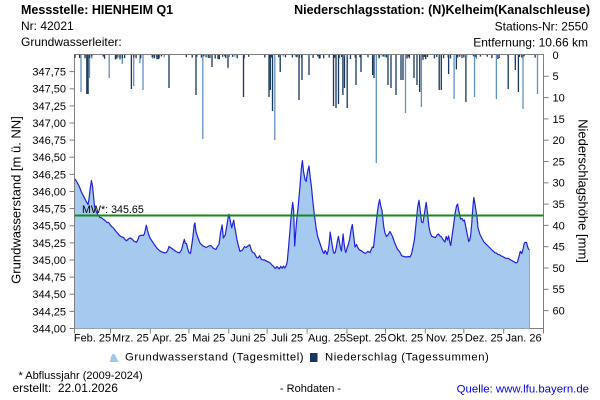 Image resolution: width=600 pixels, height=400 pixels. Describe the element at coordinates (556, 77) in the screenshot. I see `svg-text: 5` at that location.